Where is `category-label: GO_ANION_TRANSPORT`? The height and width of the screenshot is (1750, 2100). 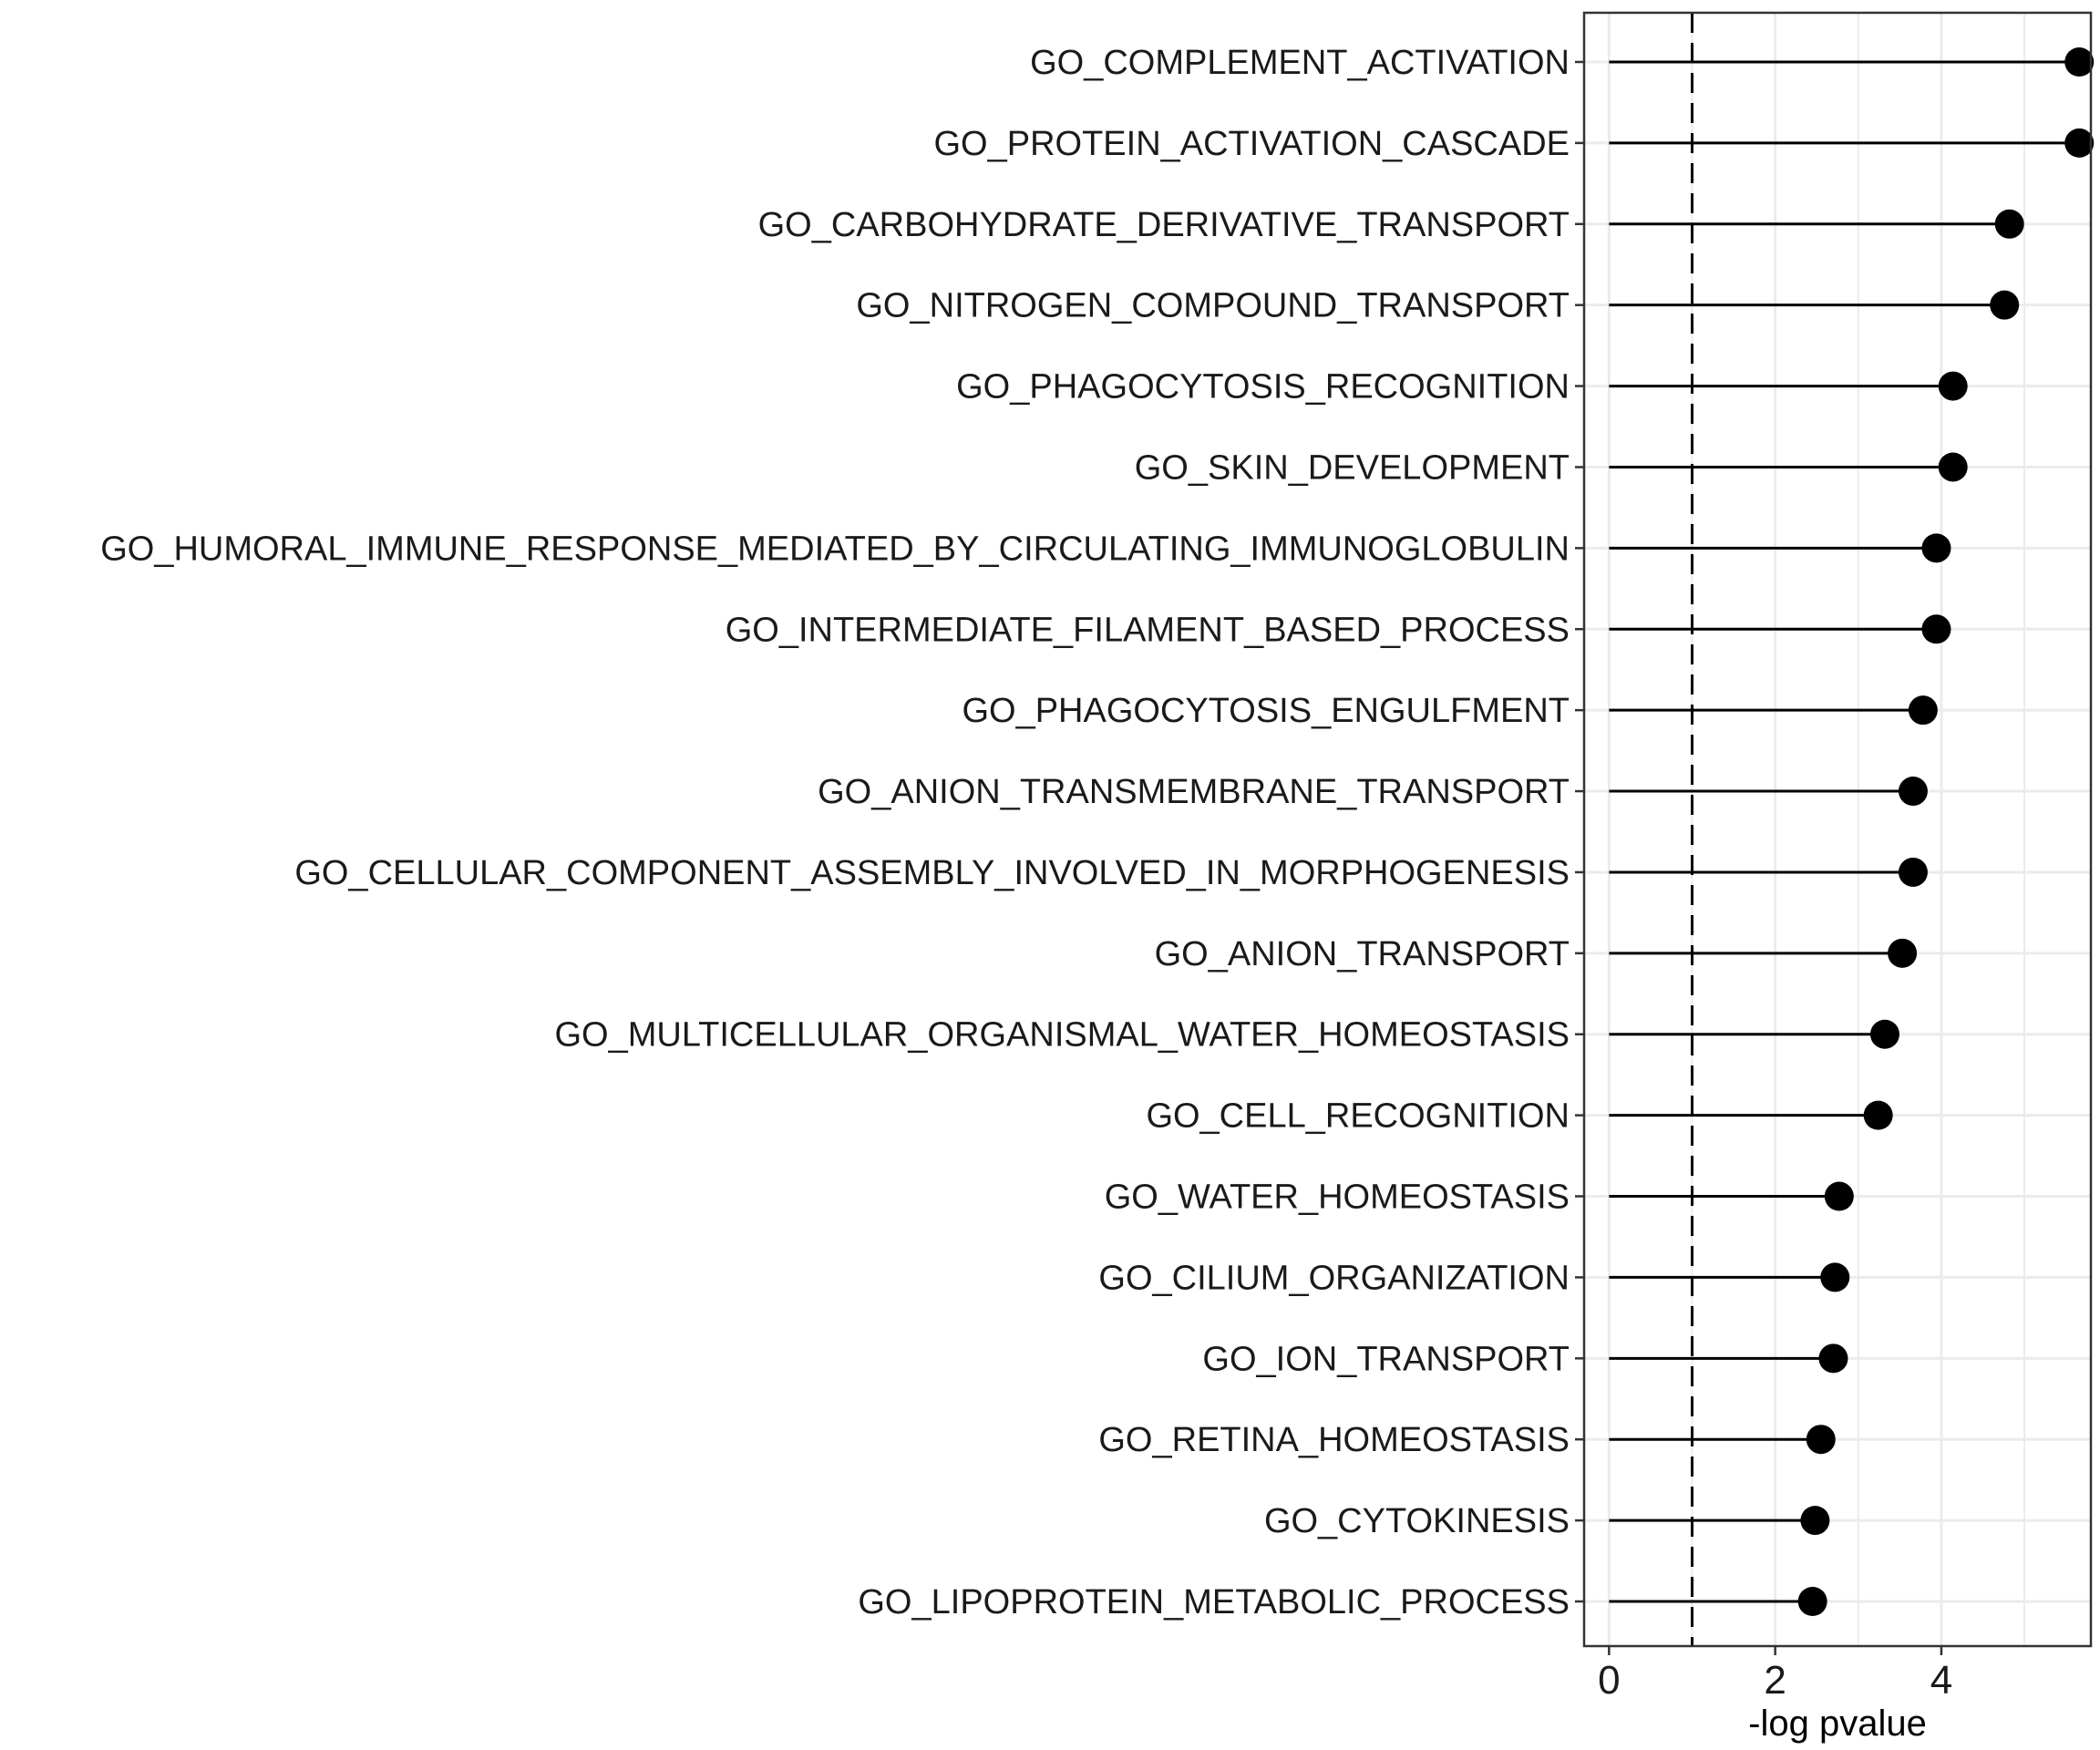 category-label: GO_ANION_TRANSPORT is located at coordinates (1362, 954).